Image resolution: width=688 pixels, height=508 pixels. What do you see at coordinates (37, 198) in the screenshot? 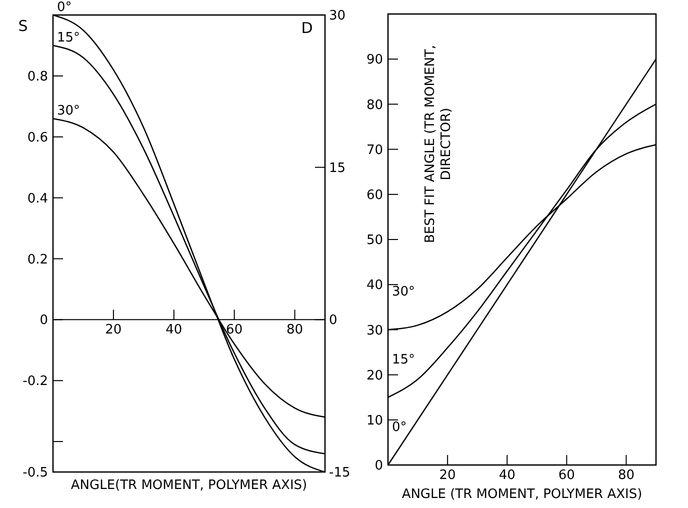
I see `y-tick-label: 0.4` at bounding box center [37, 198].